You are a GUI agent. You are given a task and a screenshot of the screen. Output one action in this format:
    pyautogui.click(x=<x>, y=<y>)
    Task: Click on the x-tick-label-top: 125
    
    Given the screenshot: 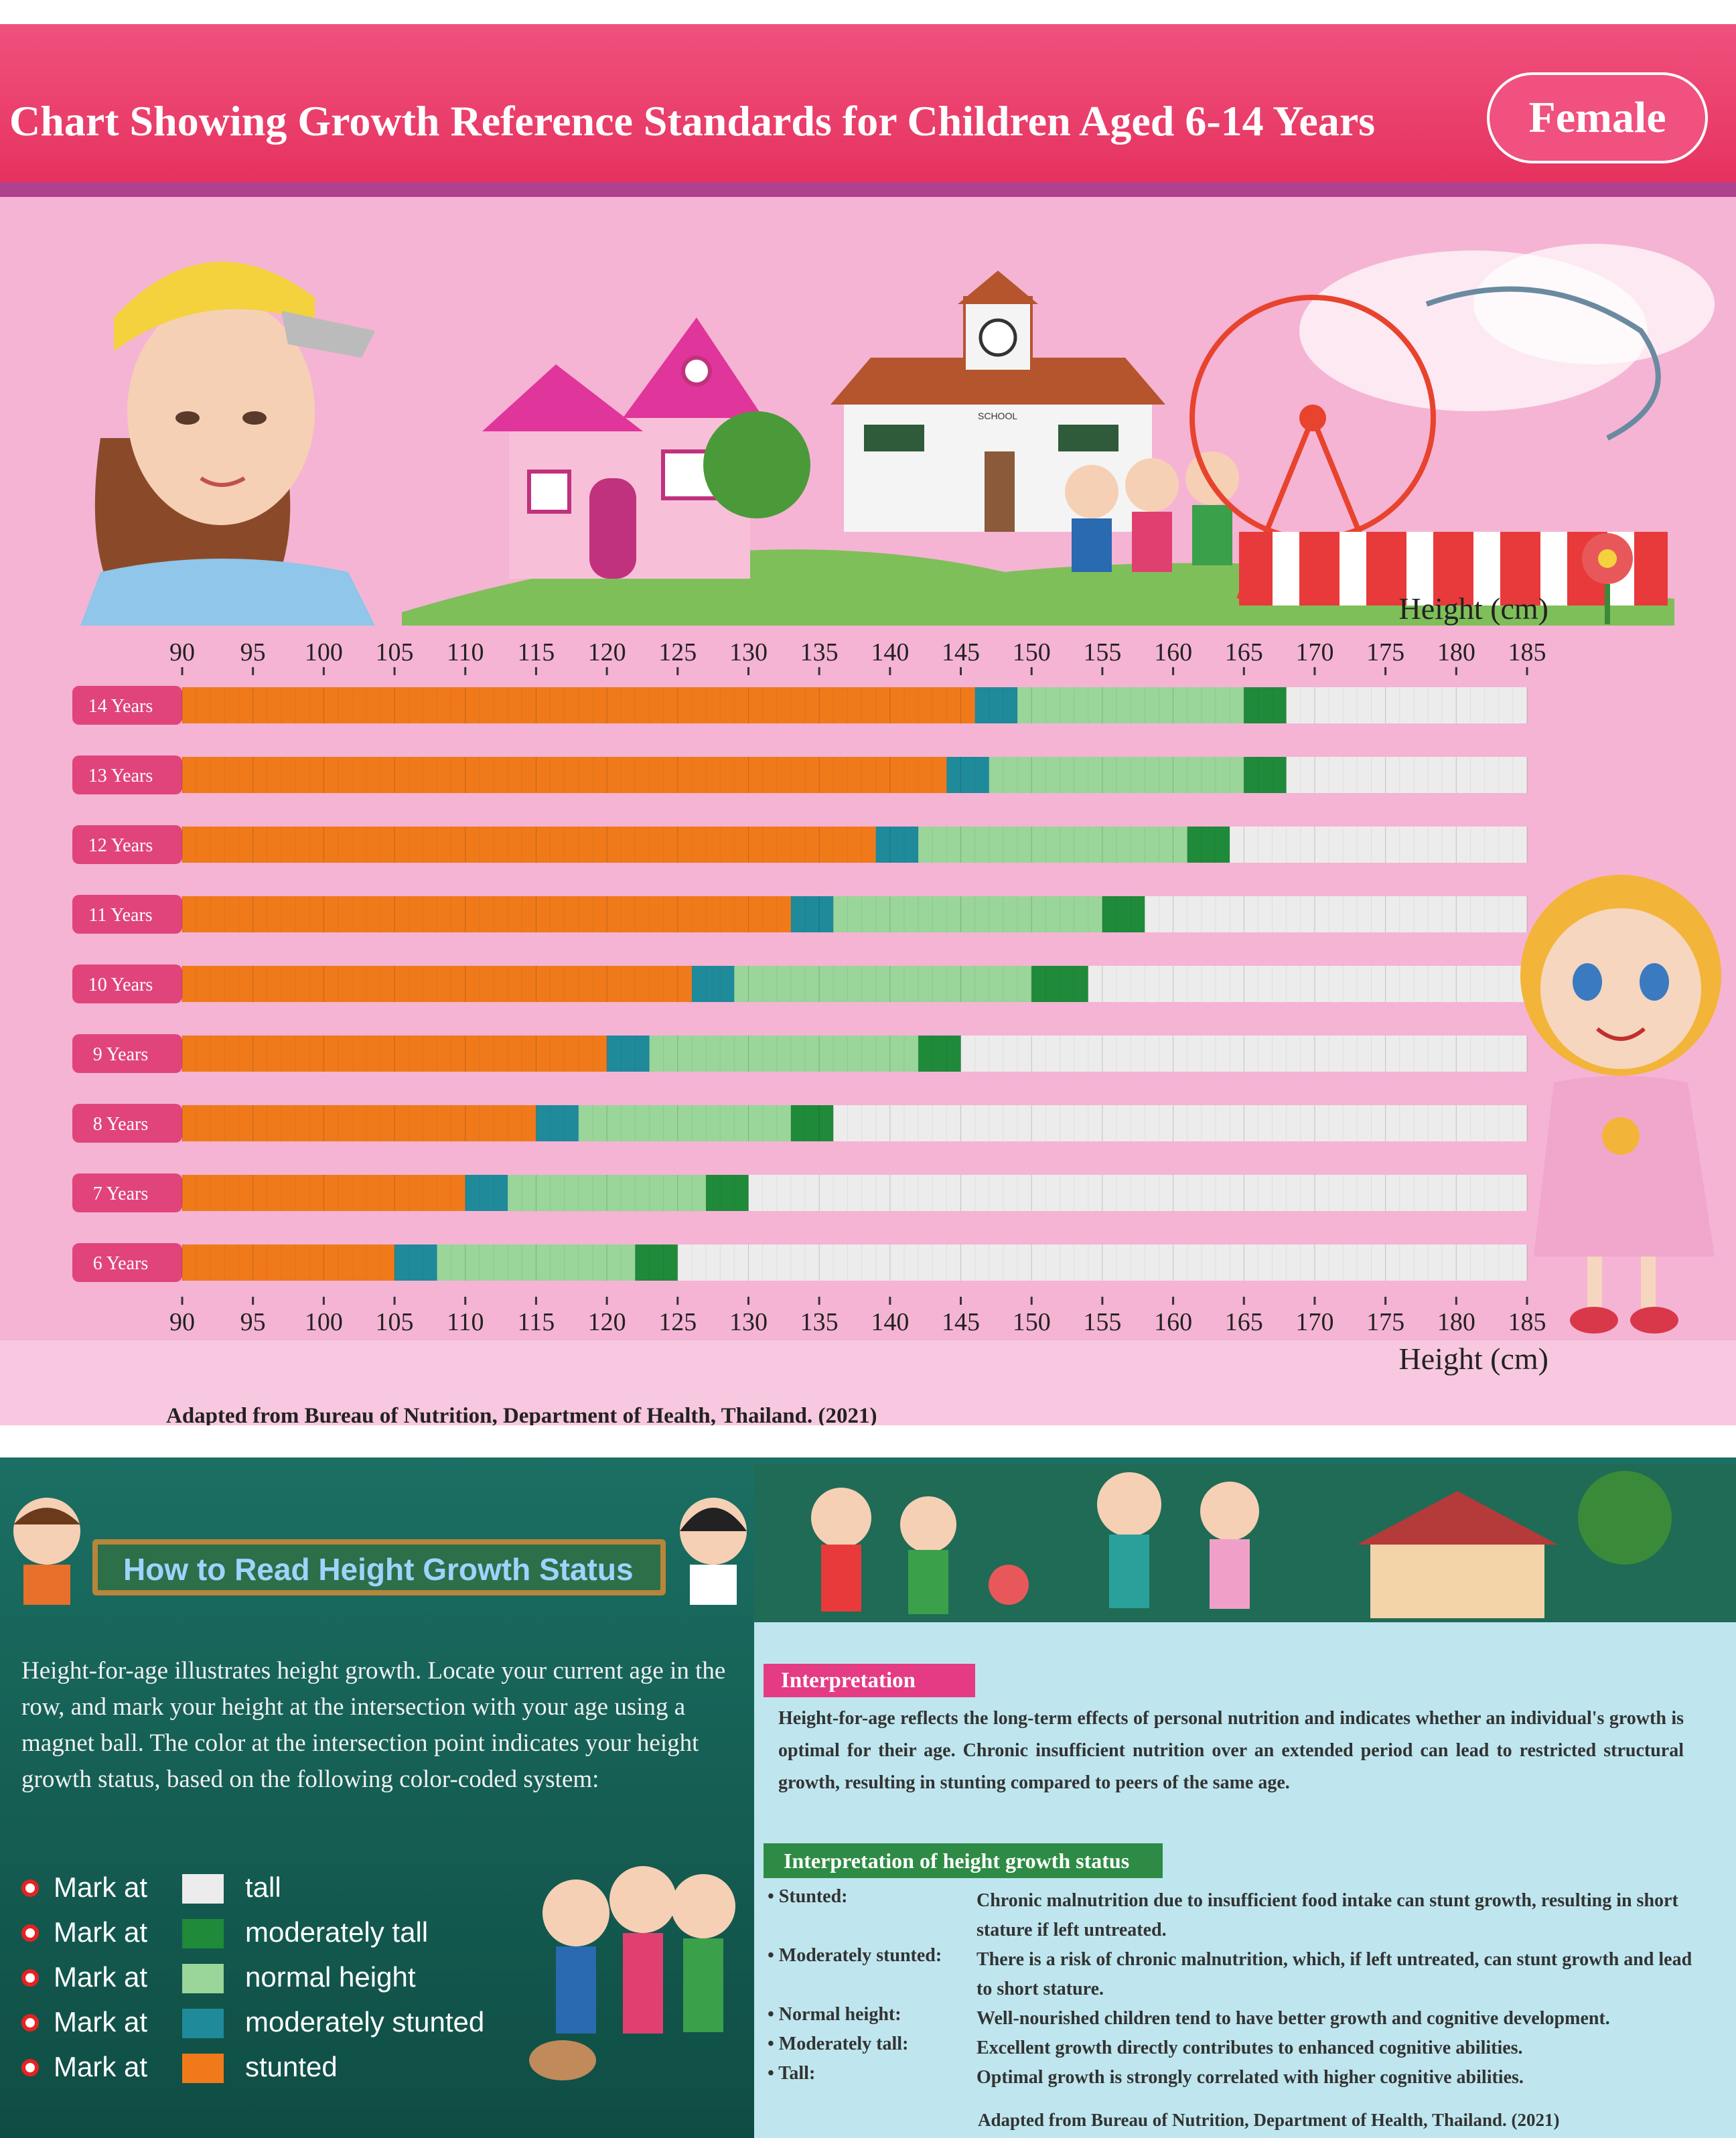 What is the action you would take?
    pyautogui.click(x=677, y=652)
    